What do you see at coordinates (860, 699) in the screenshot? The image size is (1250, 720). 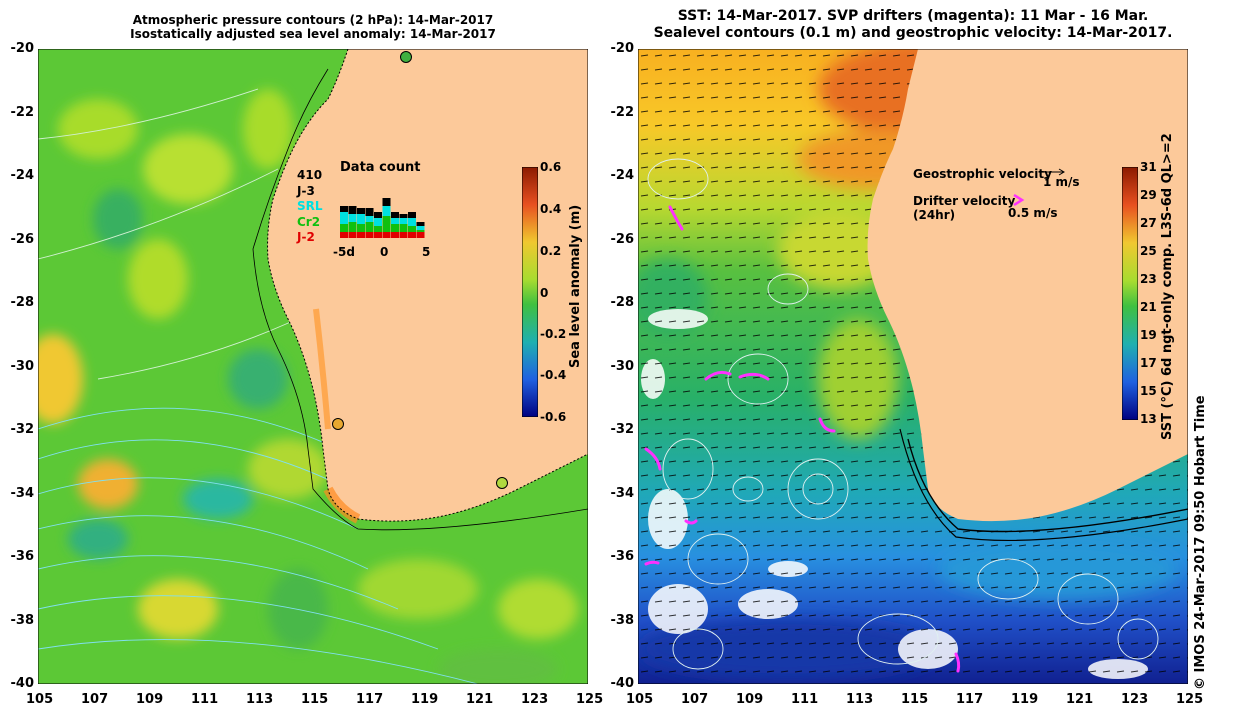 I see `right-x-tick-113: 113` at bounding box center [860, 699].